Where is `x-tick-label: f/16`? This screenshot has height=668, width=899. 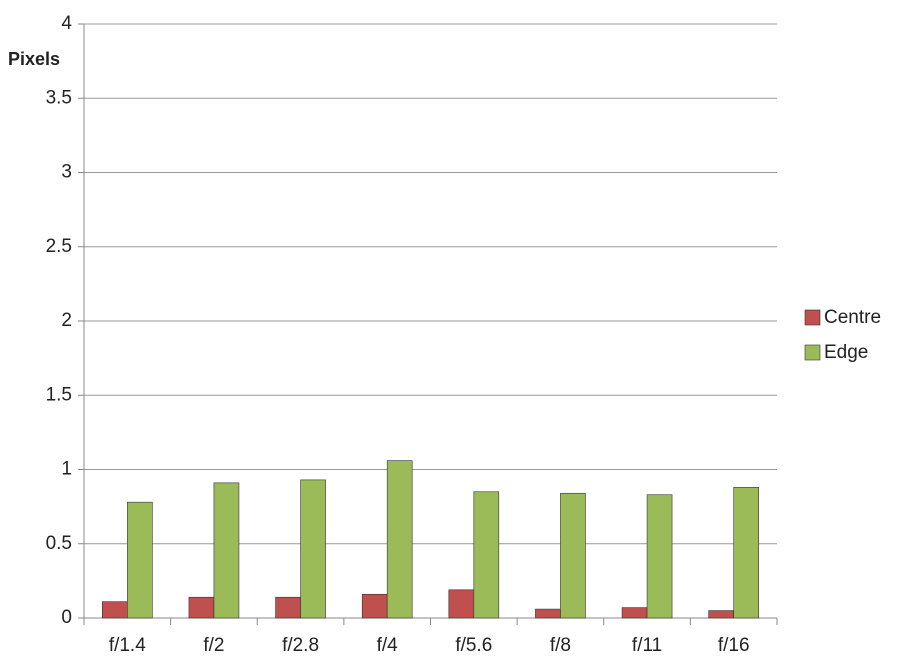
x-tick-label: f/16 is located at coordinates (734, 645).